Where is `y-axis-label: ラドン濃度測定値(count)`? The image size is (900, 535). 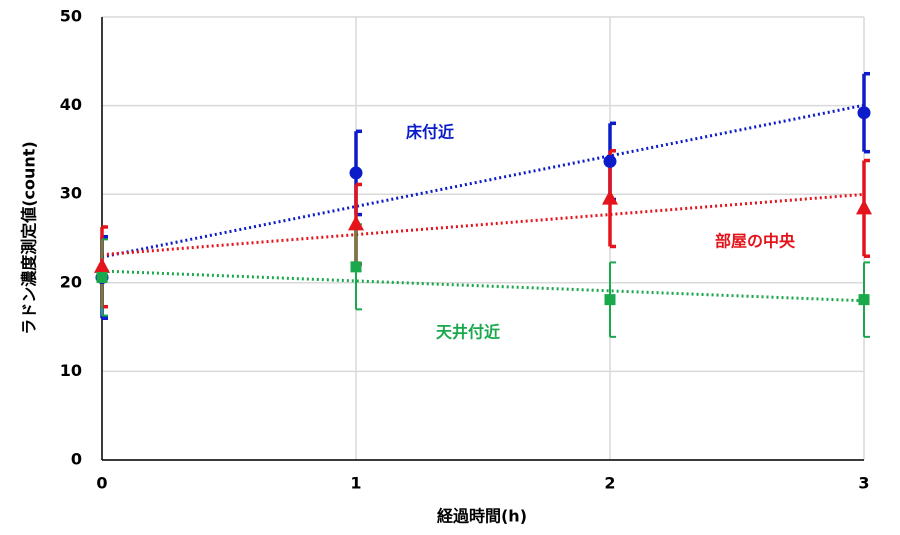 y-axis-label: ラドン濃度測定値(count) is located at coordinates (29, 238).